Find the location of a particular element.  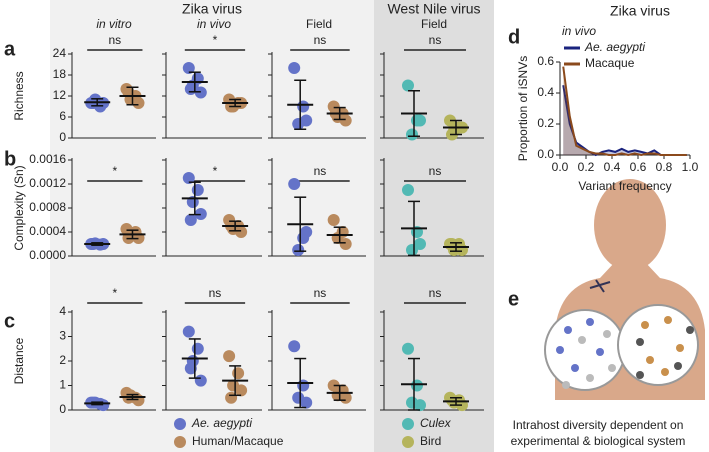

panel-label: e is located at coordinates (513, 299).